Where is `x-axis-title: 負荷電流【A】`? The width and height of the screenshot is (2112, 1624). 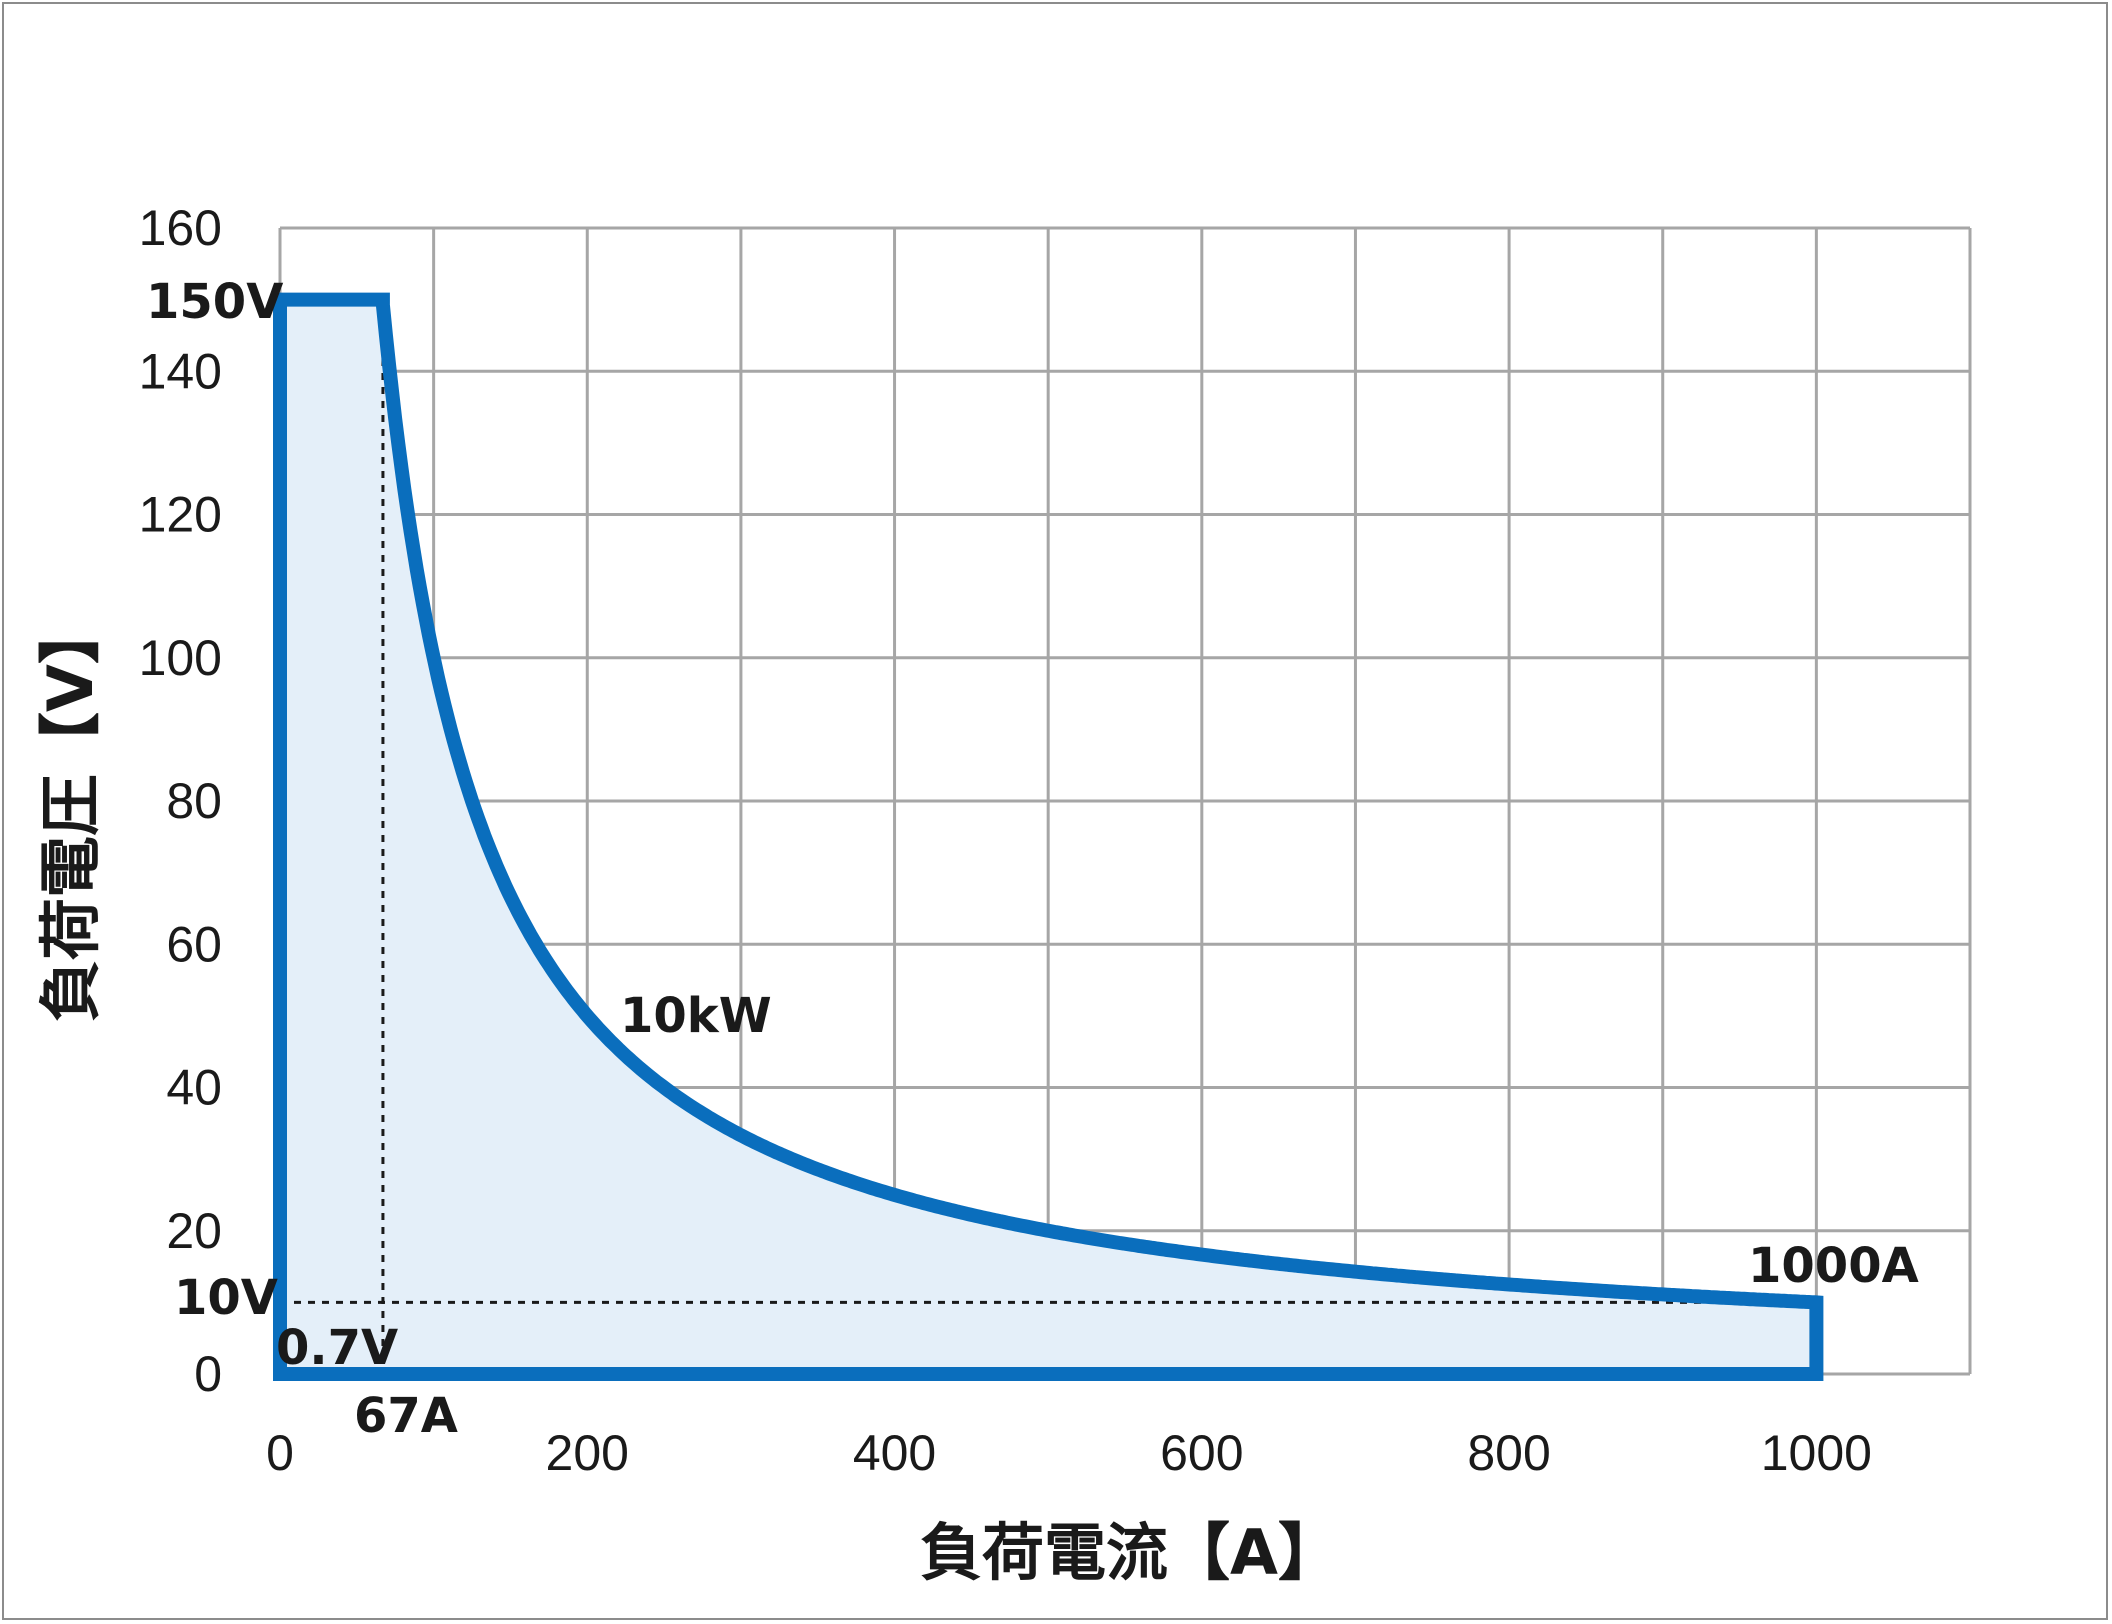
x-axis-title: 負荷電流【A】 is located at coordinates (1130, 1552).